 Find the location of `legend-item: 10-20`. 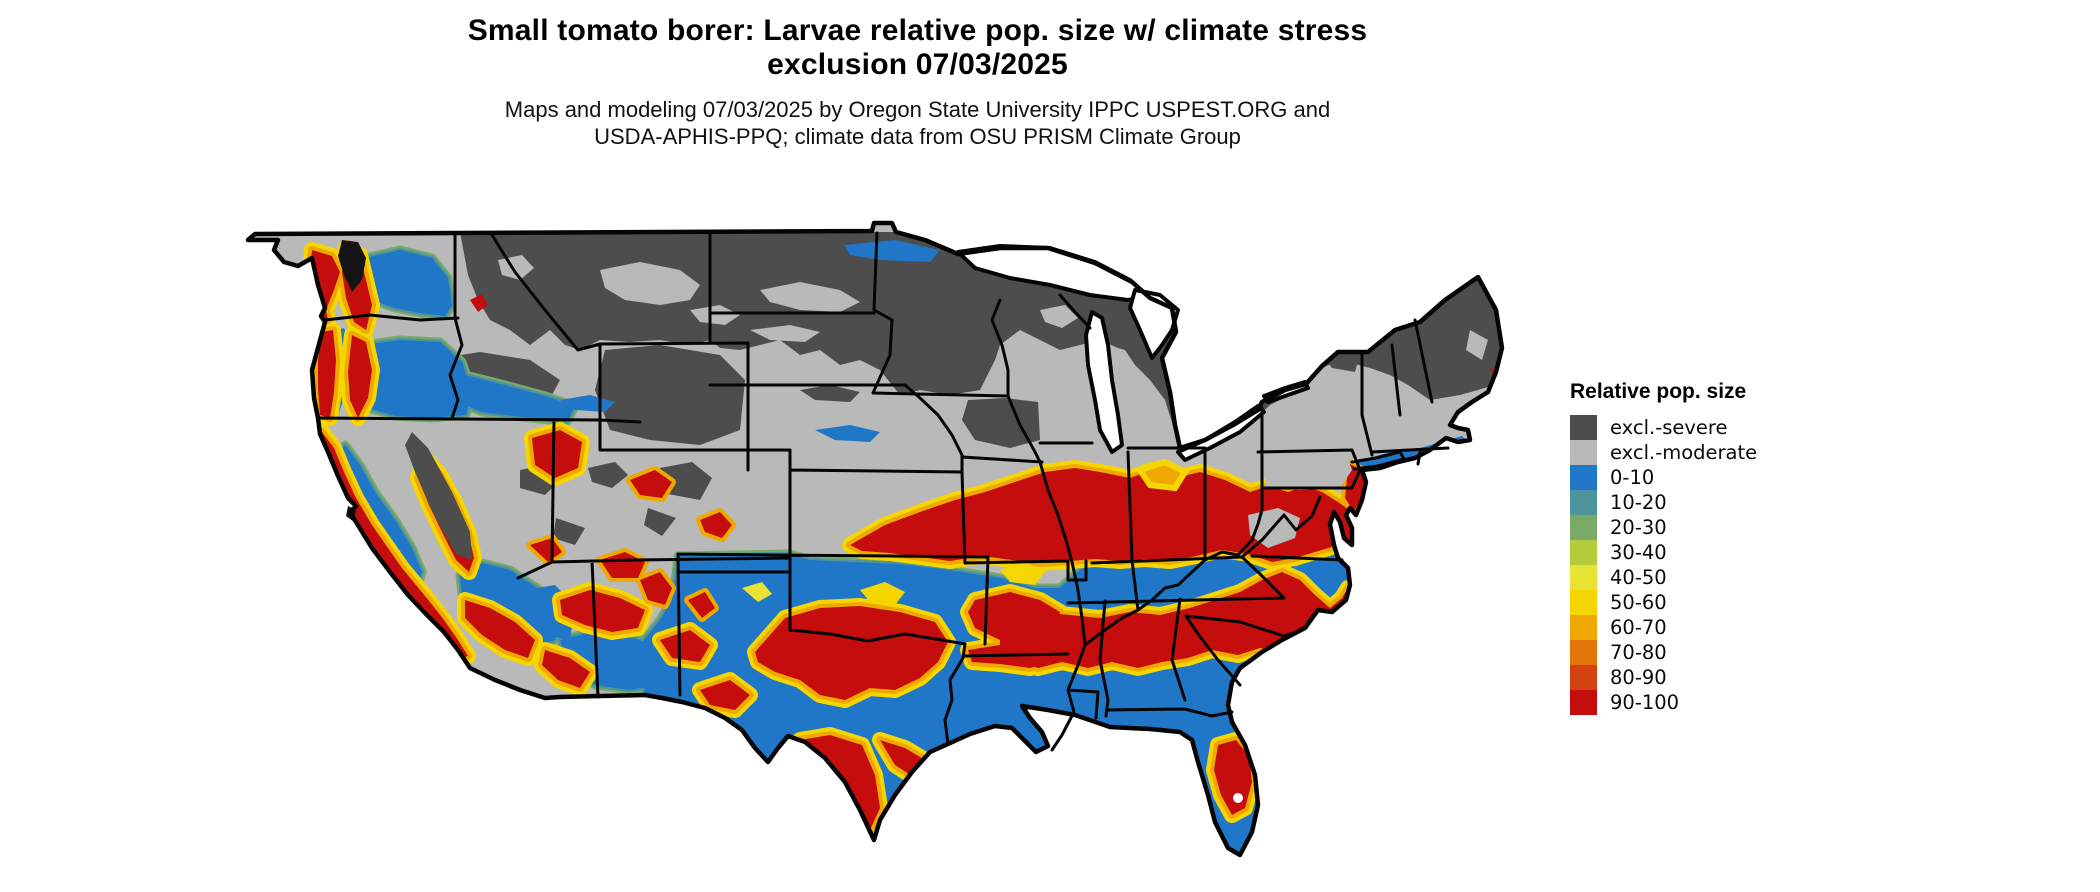

legend-item: 10-20 is located at coordinates (1663, 502).